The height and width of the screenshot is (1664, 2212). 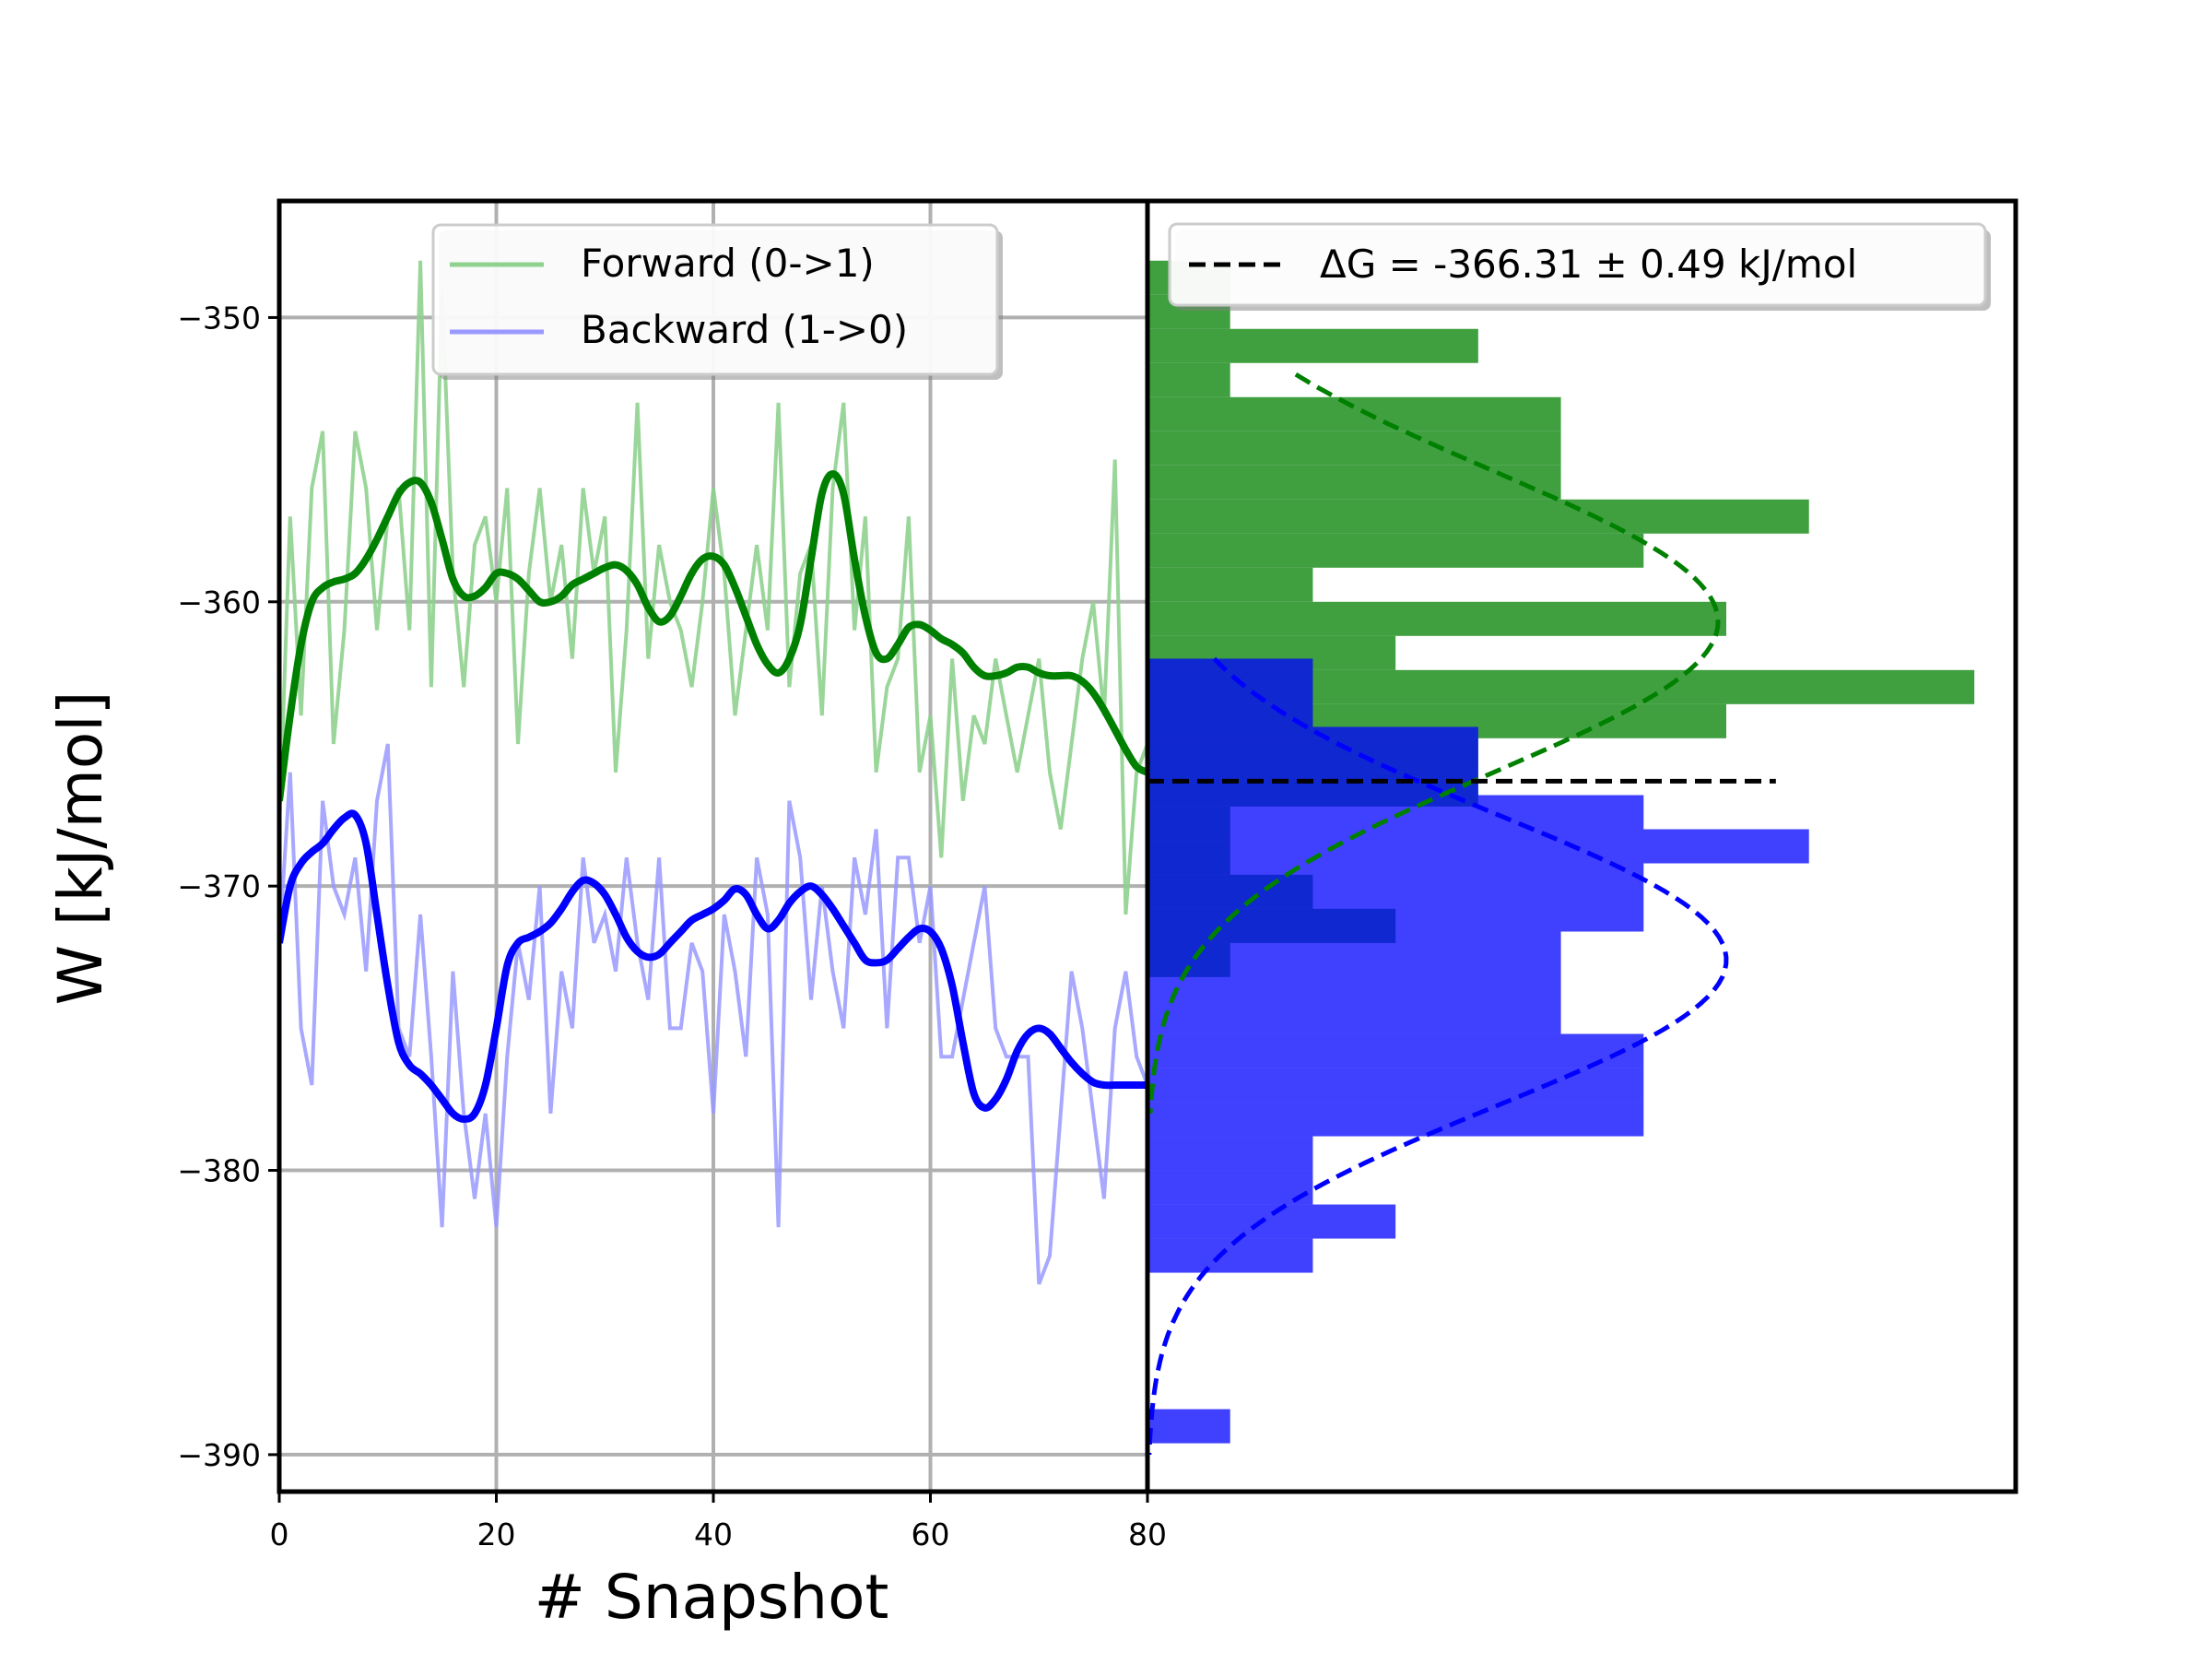 What do you see at coordinates (712, 1597) in the screenshot?
I see `x-axis-label: # Snapshot` at bounding box center [712, 1597].